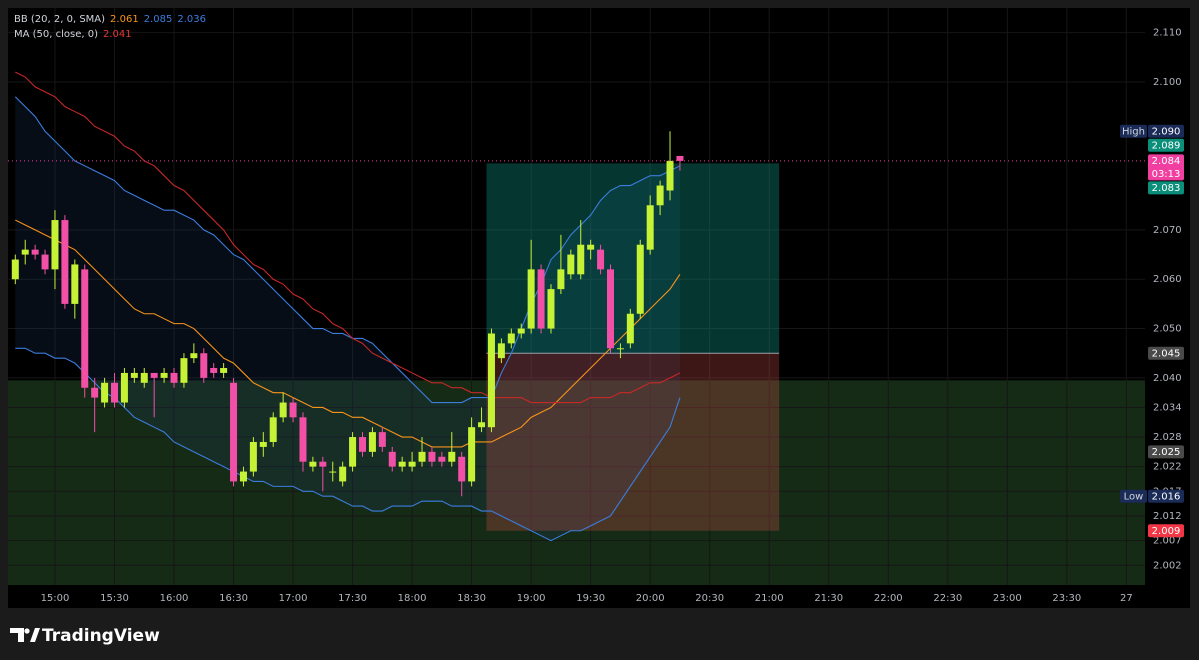  Describe the element at coordinates (888, 598) in the screenshot. I see `x-tick-label: 22:00` at that location.